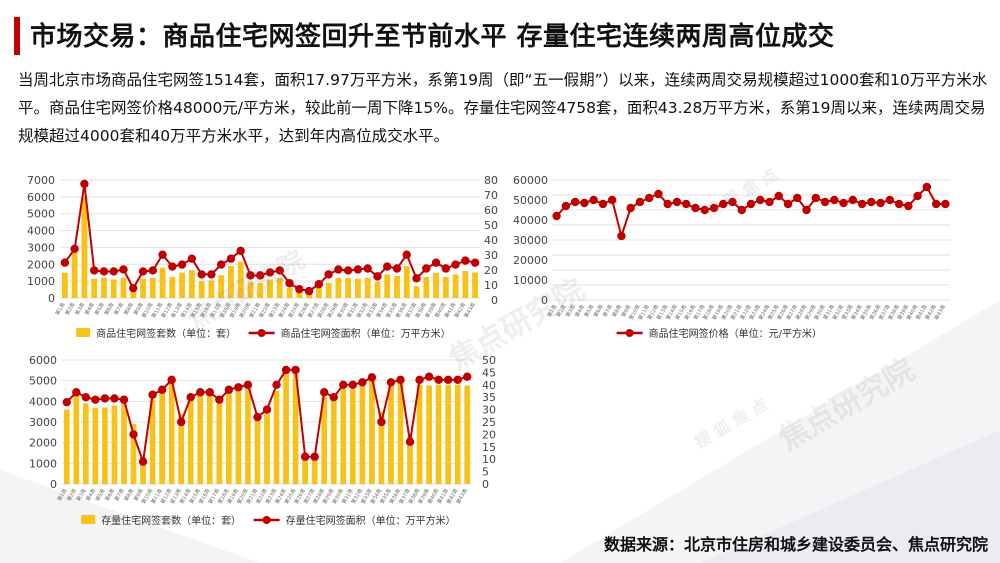 Image resolution: width=1000 pixels, height=563 pixels. I want to click on y-tick-label-right: 30, so click(489, 410).